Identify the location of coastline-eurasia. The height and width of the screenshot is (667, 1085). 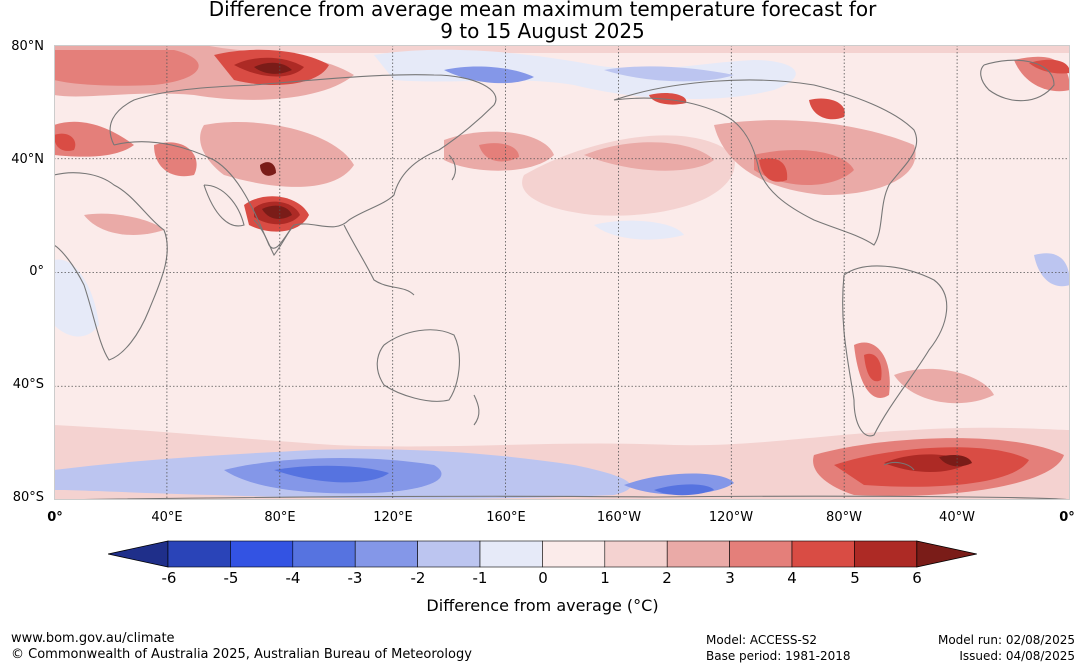
(303, 161).